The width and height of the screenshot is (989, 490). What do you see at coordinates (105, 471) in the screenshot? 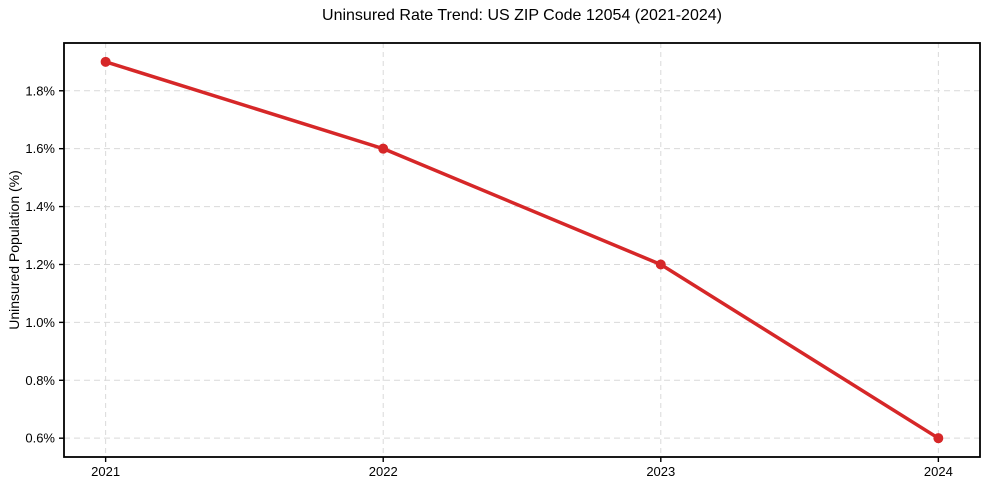
I see `x-tick-label: 2021` at bounding box center [105, 471].